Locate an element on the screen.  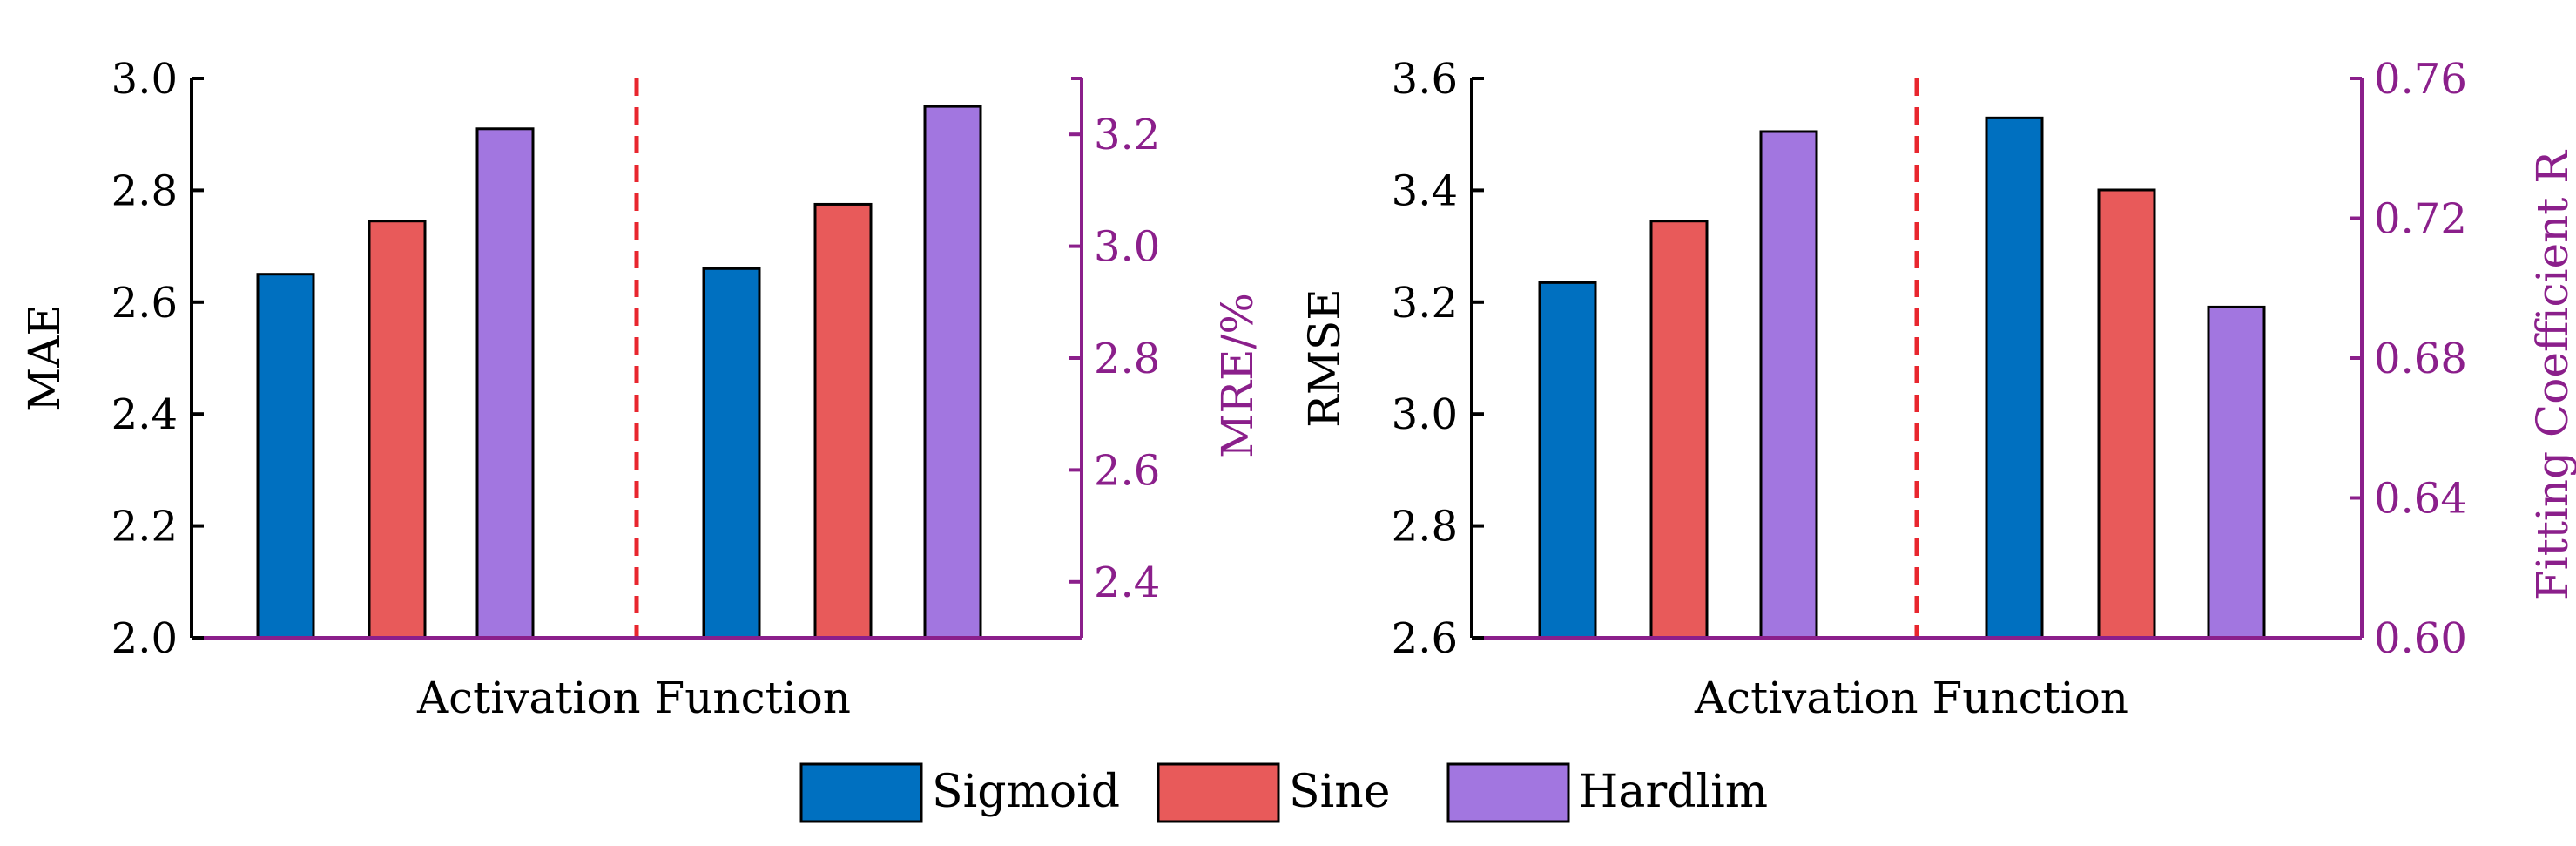
bar-mae-hardlim is located at coordinates (505, 383).